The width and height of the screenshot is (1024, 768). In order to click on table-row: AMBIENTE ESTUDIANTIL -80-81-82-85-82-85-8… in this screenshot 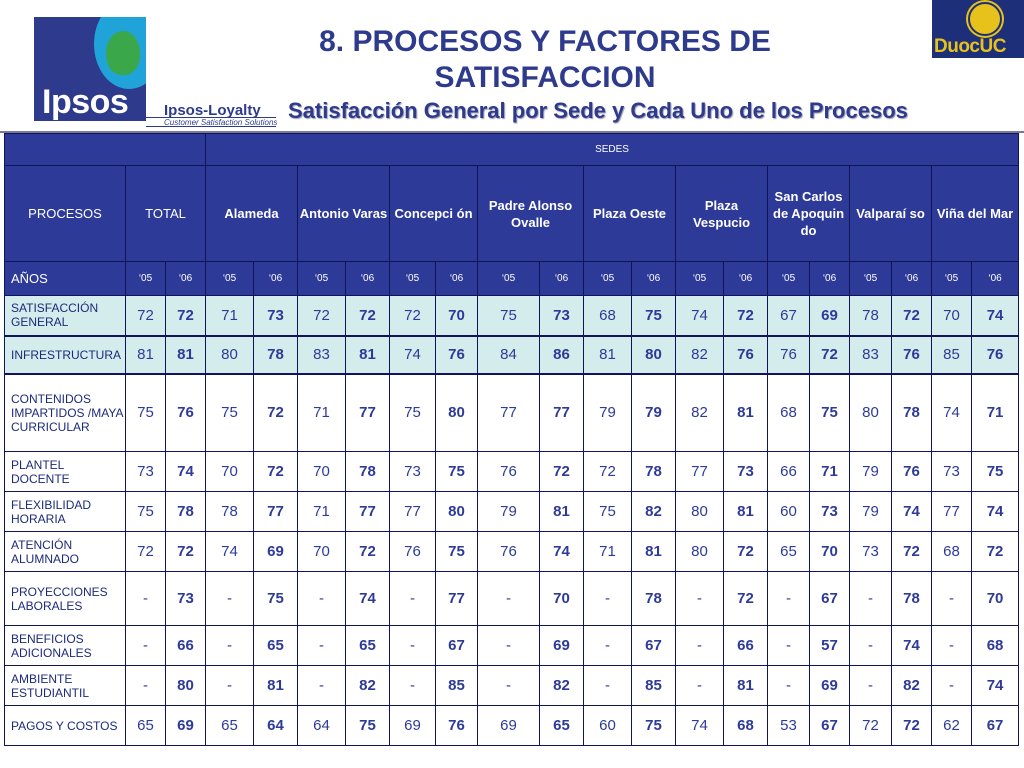, I will do `click(512, 685)`.